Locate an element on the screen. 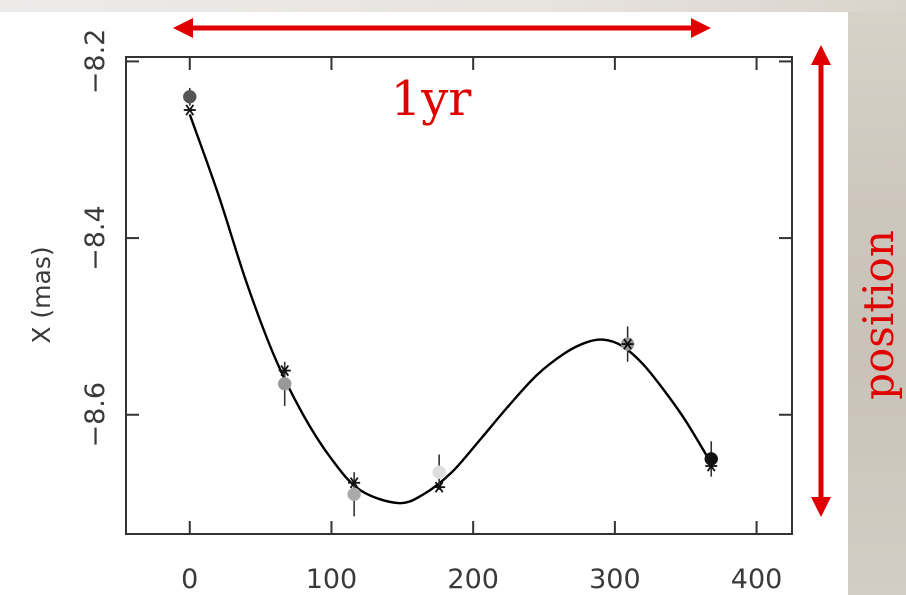 This screenshot has height=595, width=906. background-photo-strip is located at coordinates (877, 297).